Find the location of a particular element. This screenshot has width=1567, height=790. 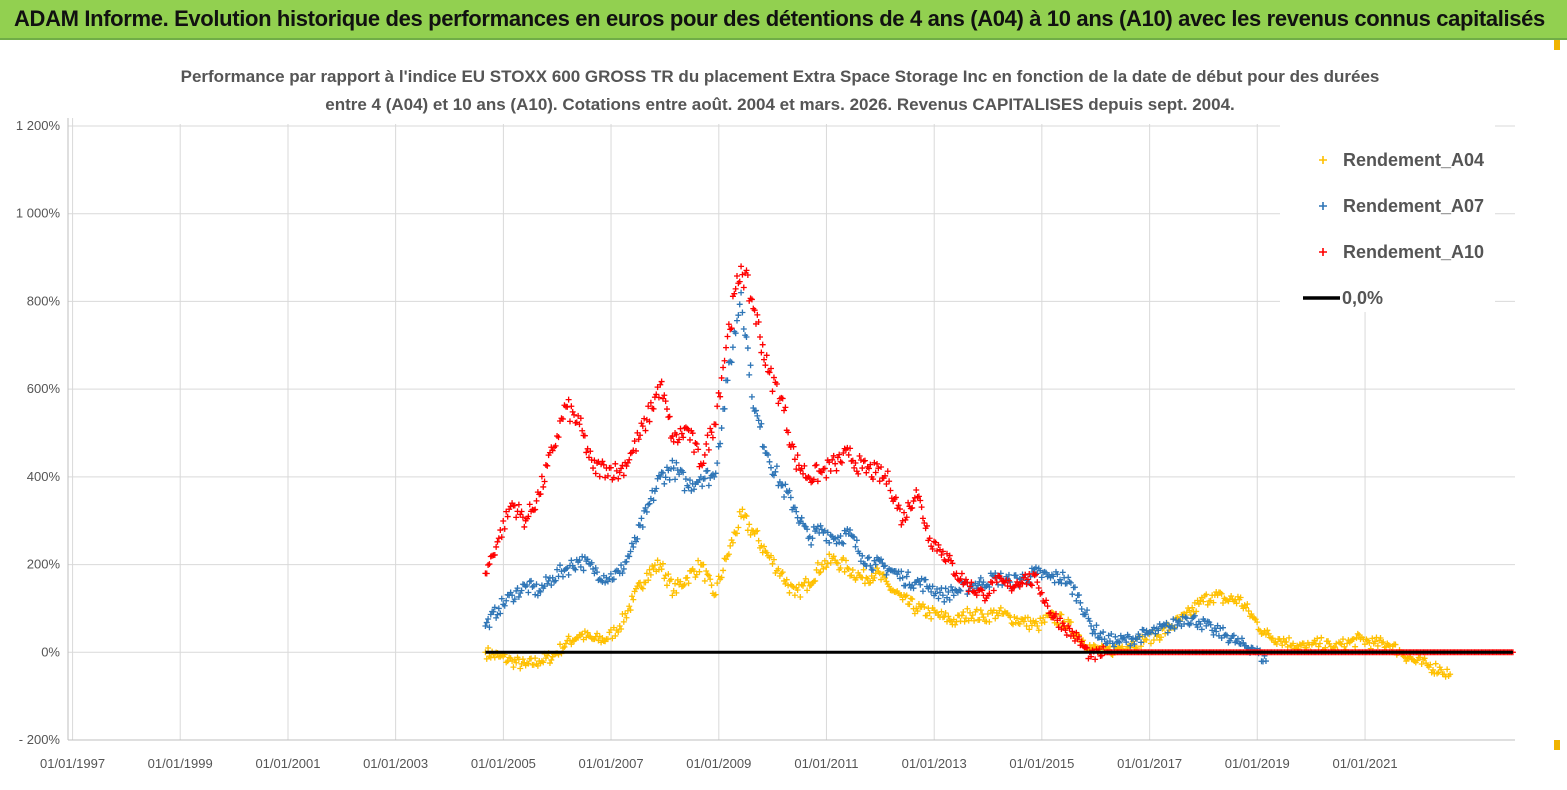

legend-item-zero: 0,0% is located at coordinates (1343, 298).